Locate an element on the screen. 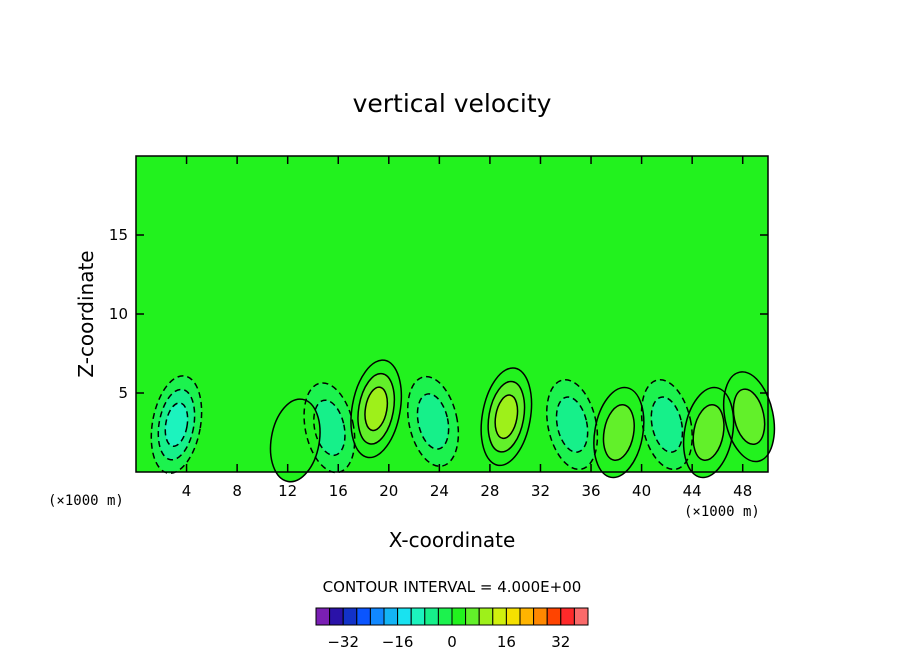 The width and height of the screenshot is (904, 654). colorbar-tick-label: 0 is located at coordinates (452, 642).